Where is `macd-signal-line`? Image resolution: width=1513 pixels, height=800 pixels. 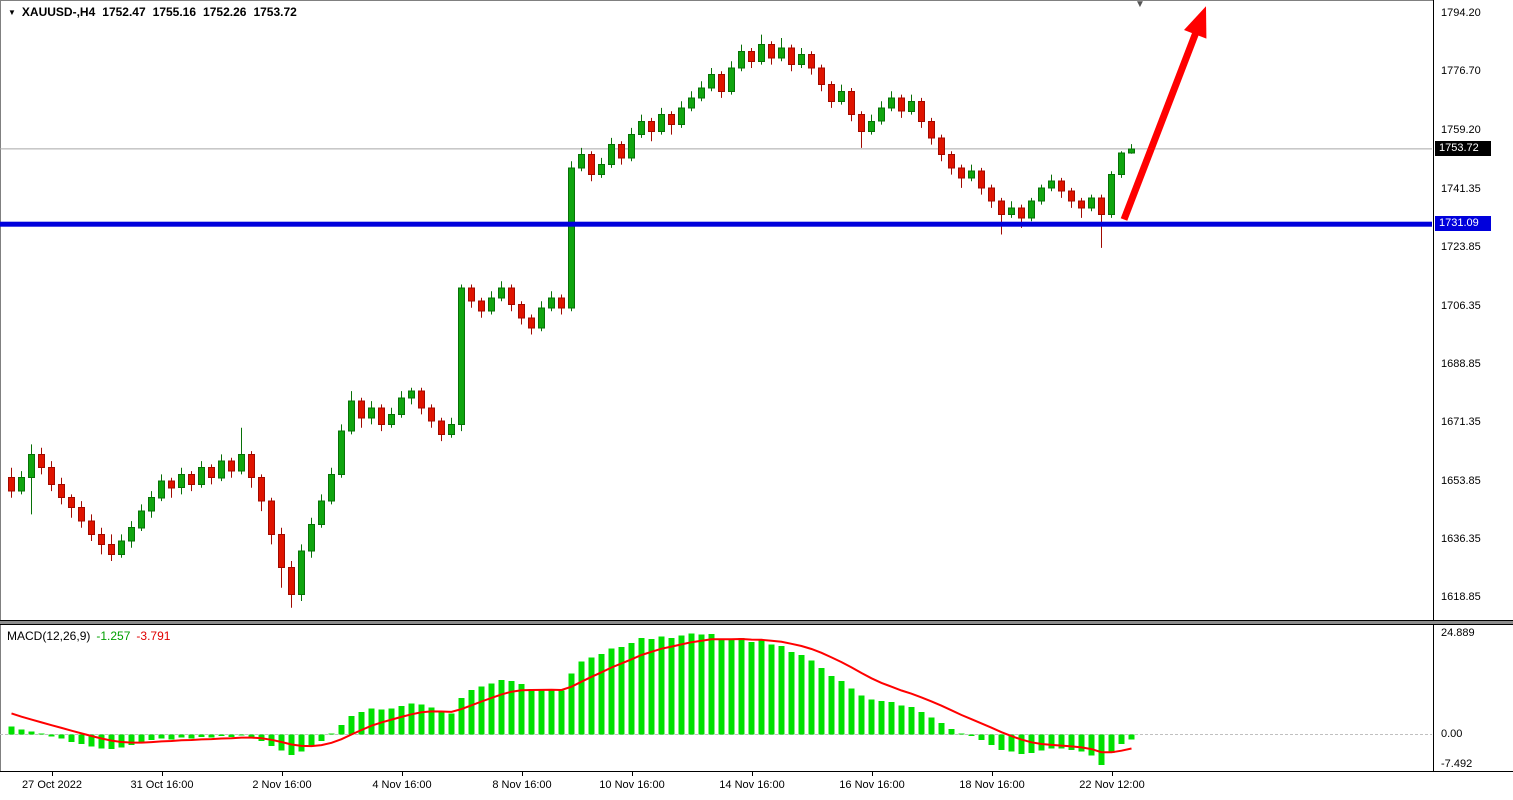
macd-signal-line is located at coordinates (571, 695).